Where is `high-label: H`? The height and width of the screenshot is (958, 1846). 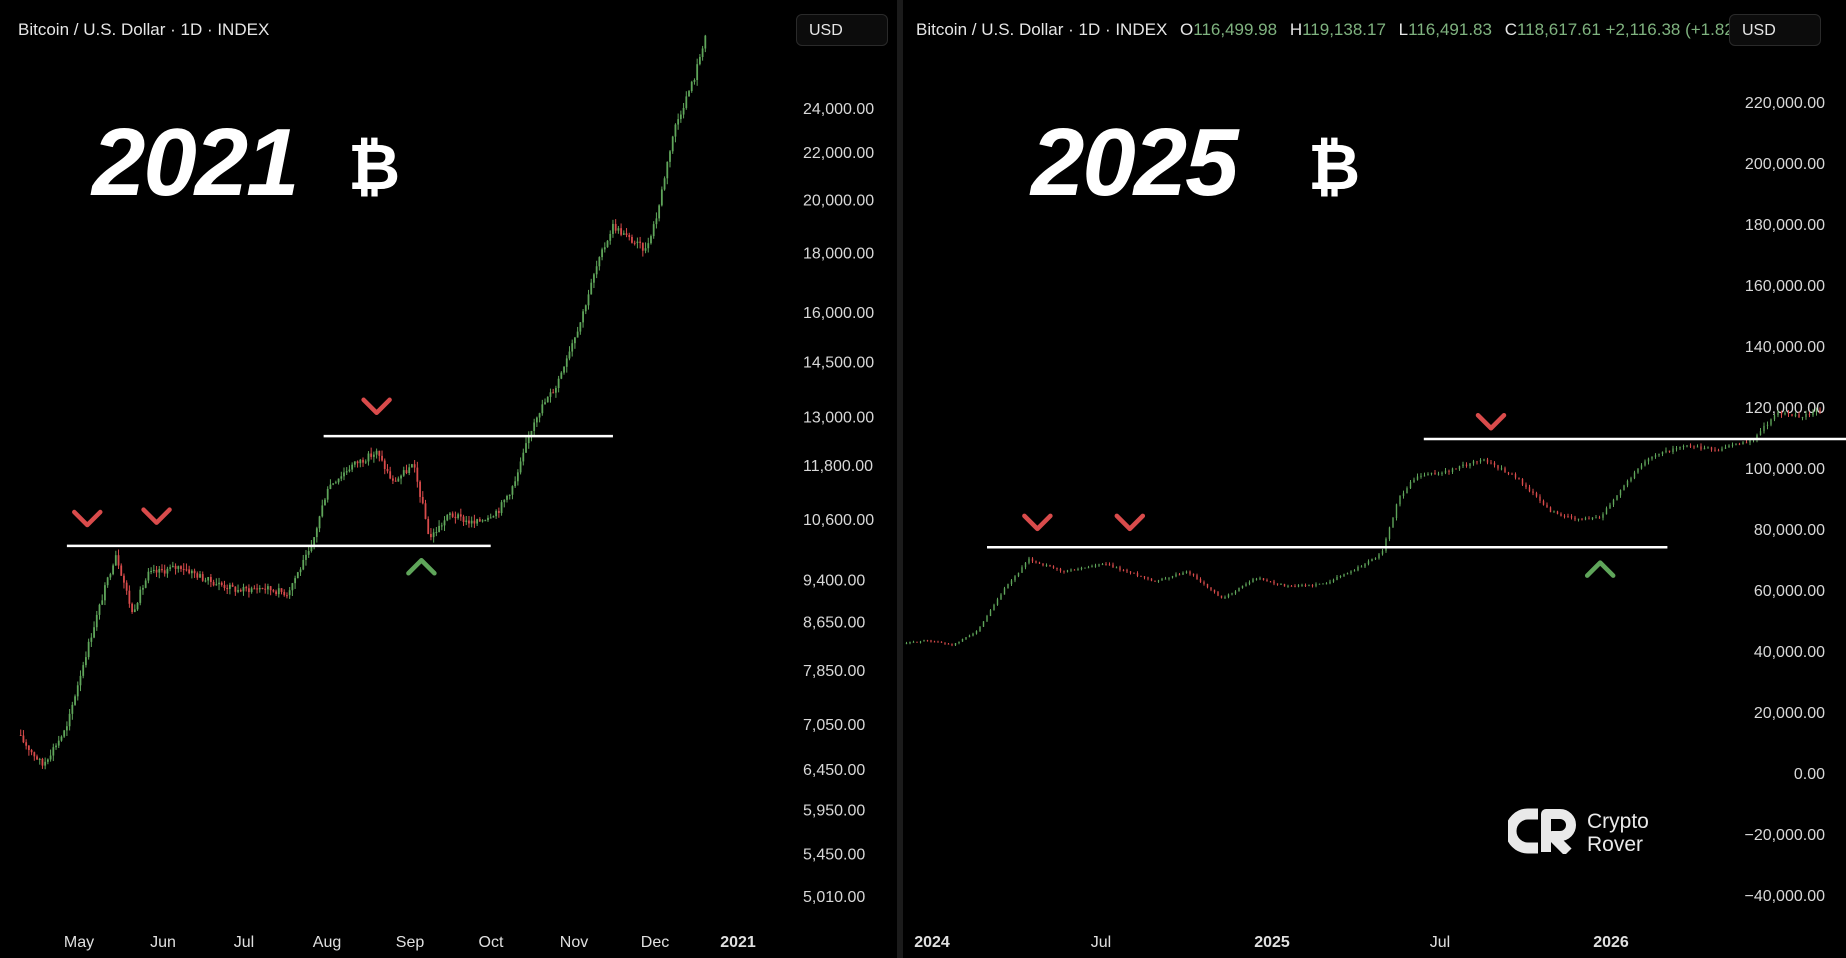 high-label: H is located at coordinates (1296, 29).